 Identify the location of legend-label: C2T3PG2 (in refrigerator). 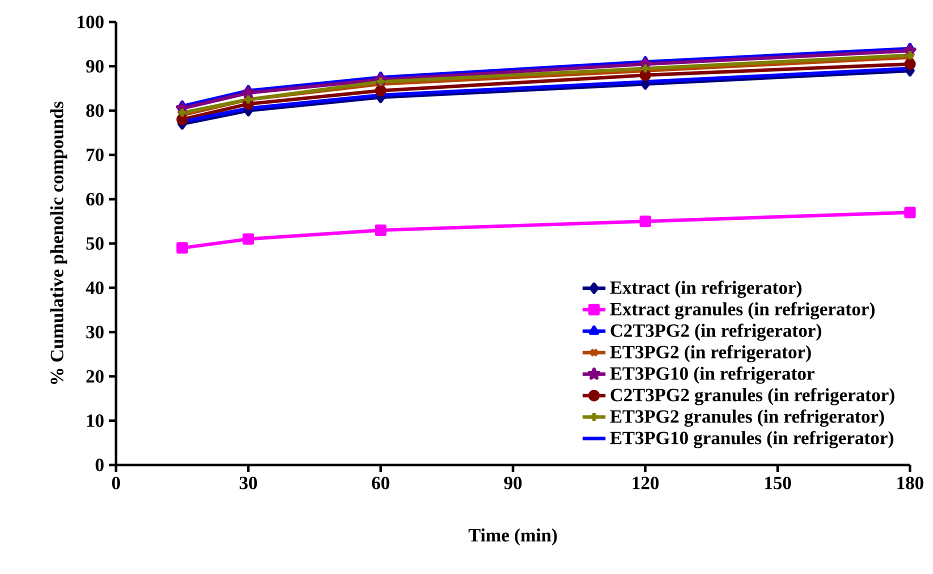
(716, 332).